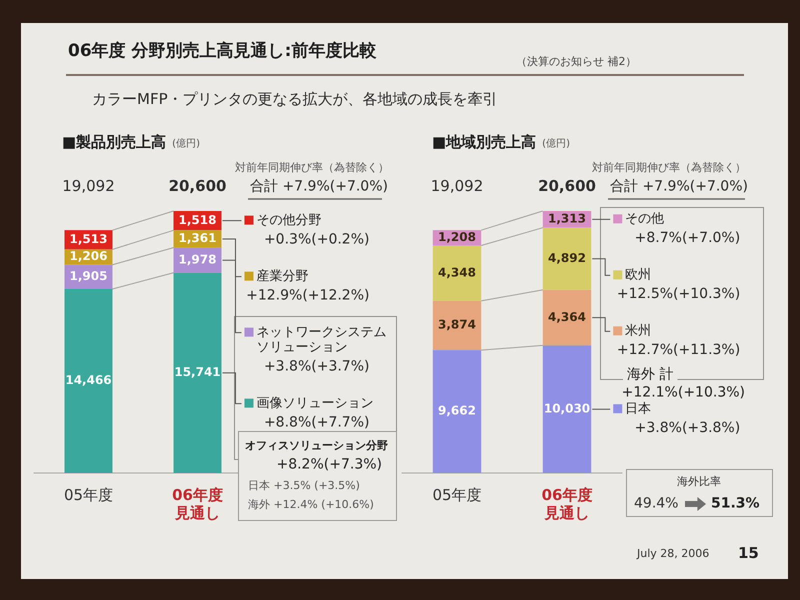  I want to click on data-label: 4,892, so click(567, 257).